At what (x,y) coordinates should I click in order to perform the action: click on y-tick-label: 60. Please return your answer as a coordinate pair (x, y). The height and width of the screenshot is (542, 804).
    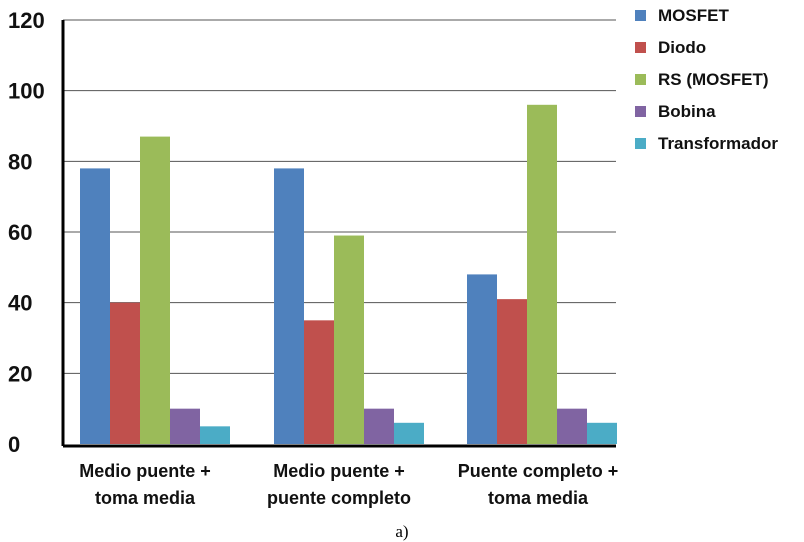
    Looking at the image, I should click on (20, 232).